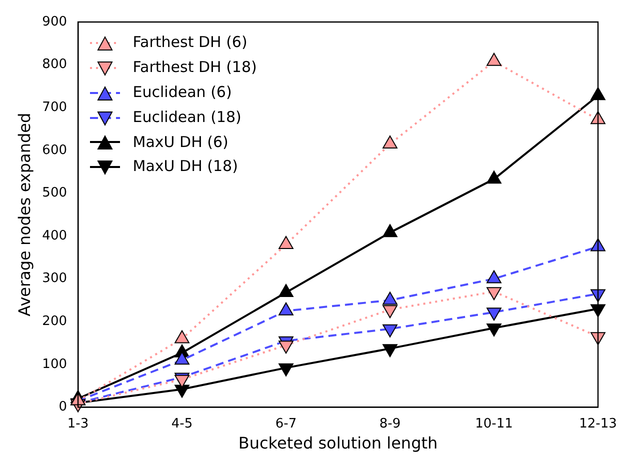 The height and width of the screenshot is (462, 636). What do you see at coordinates (55, 22) in the screenshot?
I see `y-tick-label: 900` at bounding box center [55, 22].